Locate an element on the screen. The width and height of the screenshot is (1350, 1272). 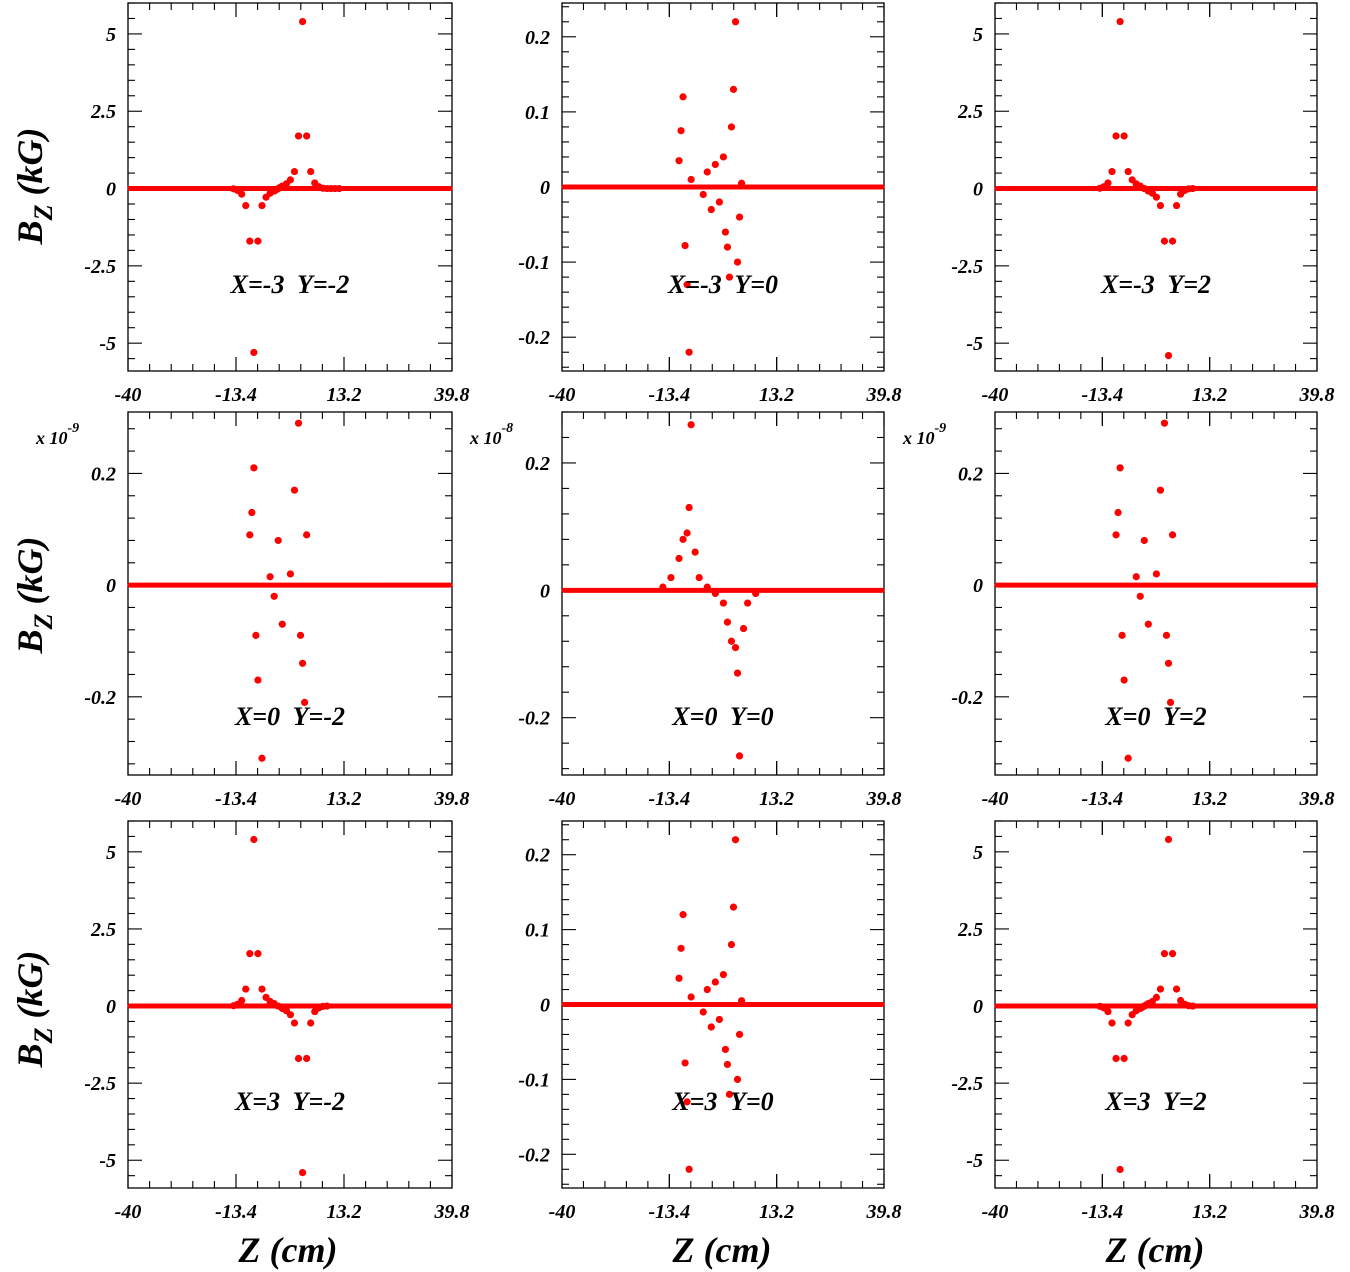
panel-7: -40 -13.4 13.2 39.8 -5 -2.5 0 2.5 5 X=3 Y=-2 is located at coordinates (277, 1021).